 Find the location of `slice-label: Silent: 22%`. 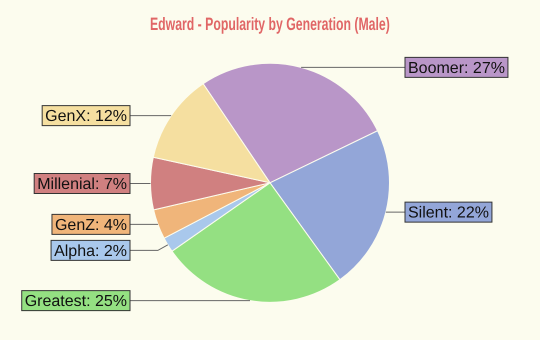

slice-label: Silent: 22% is located at coordinates (448, 213).